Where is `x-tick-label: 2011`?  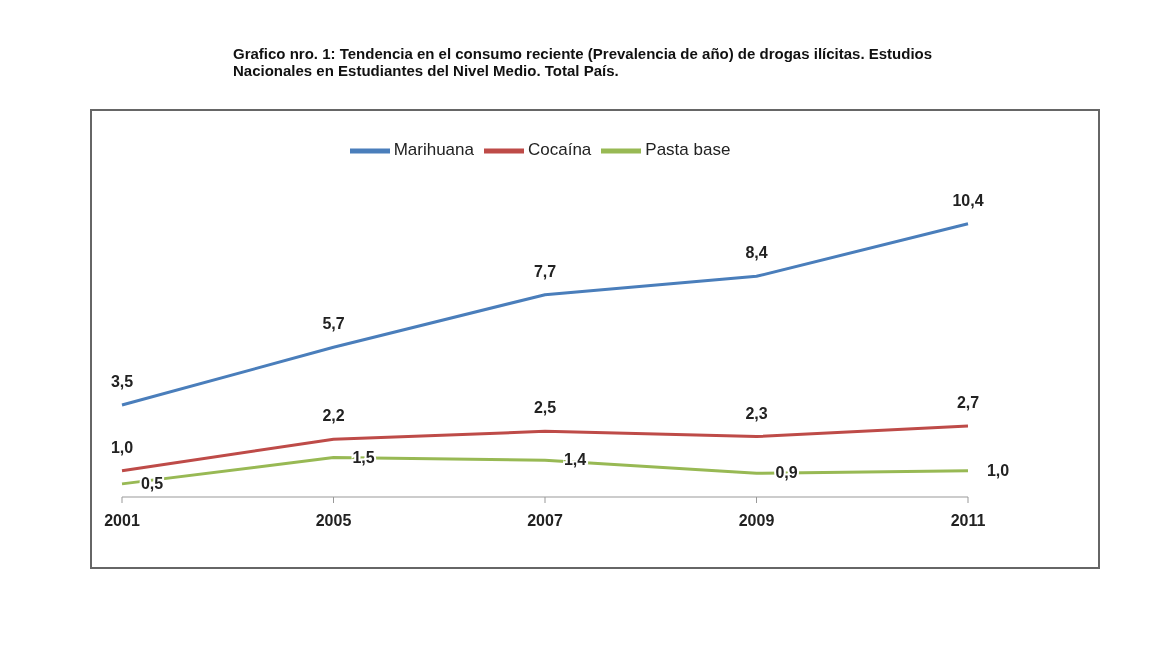 x-tick-label: 2011 is located at coordinates (968, 521).